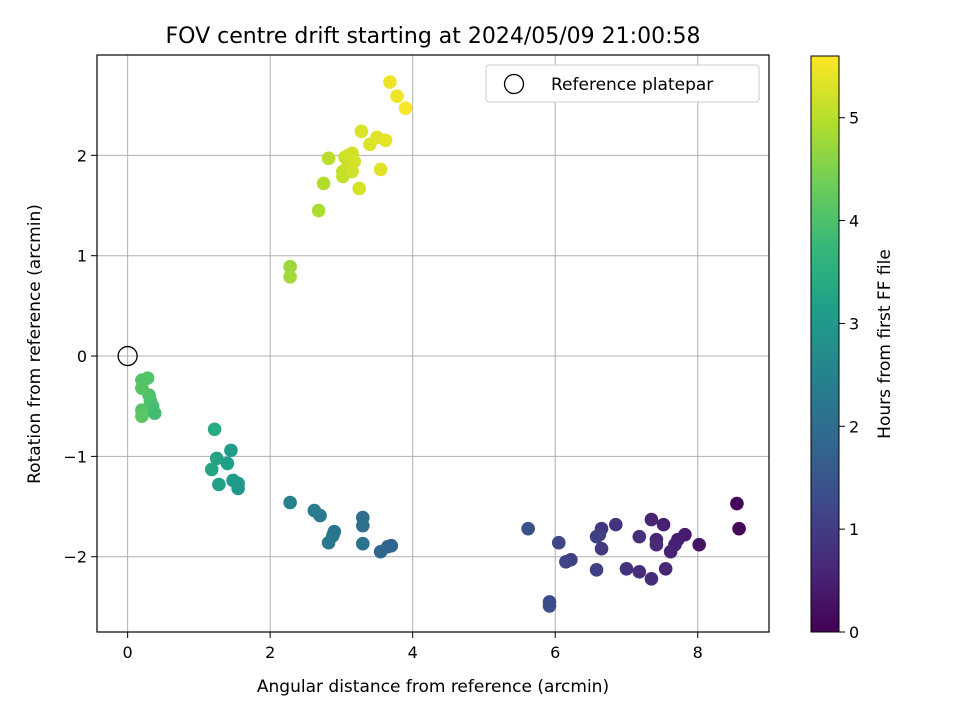 The height and width of the screenshot is (720, 960). I want to click on legend-marker, so click(514, 84).